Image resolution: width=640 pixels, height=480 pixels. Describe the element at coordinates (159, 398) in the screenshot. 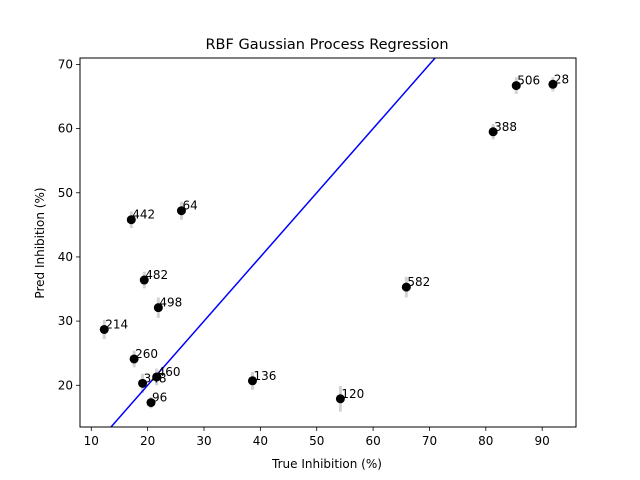

I see `point-label: 96` at that location.